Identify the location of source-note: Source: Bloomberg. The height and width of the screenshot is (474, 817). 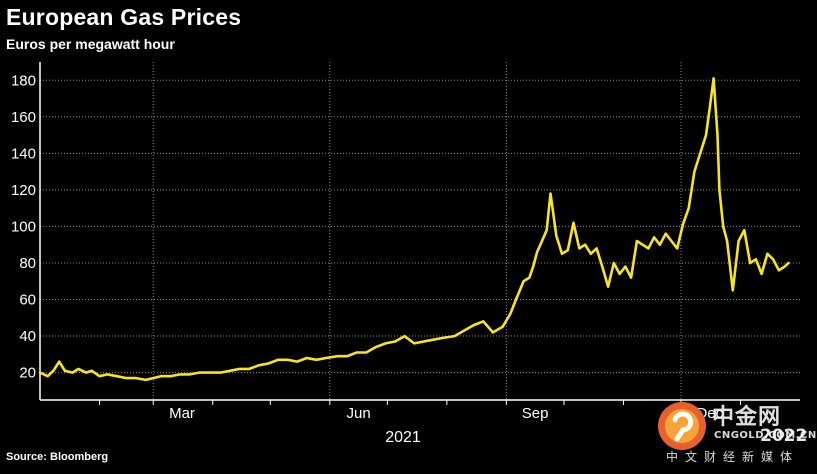
(57, 457).